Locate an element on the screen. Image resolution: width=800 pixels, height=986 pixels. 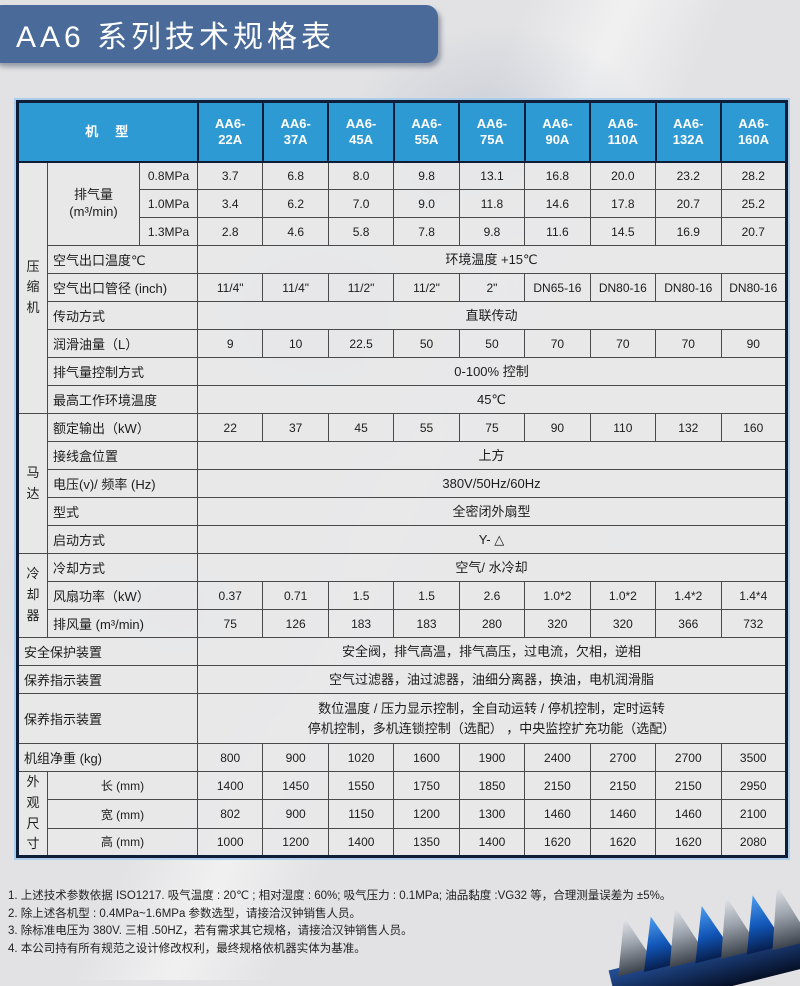
cell: 1900 is located at coordinates (492, 757).